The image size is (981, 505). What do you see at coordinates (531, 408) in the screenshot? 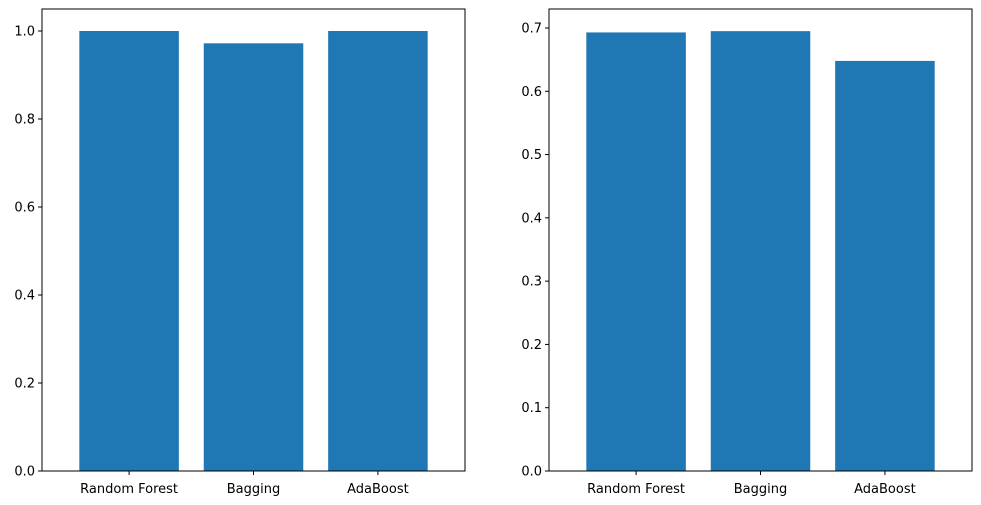
I see `y-tick-label: 0.1` at bounding box center [531, 408].